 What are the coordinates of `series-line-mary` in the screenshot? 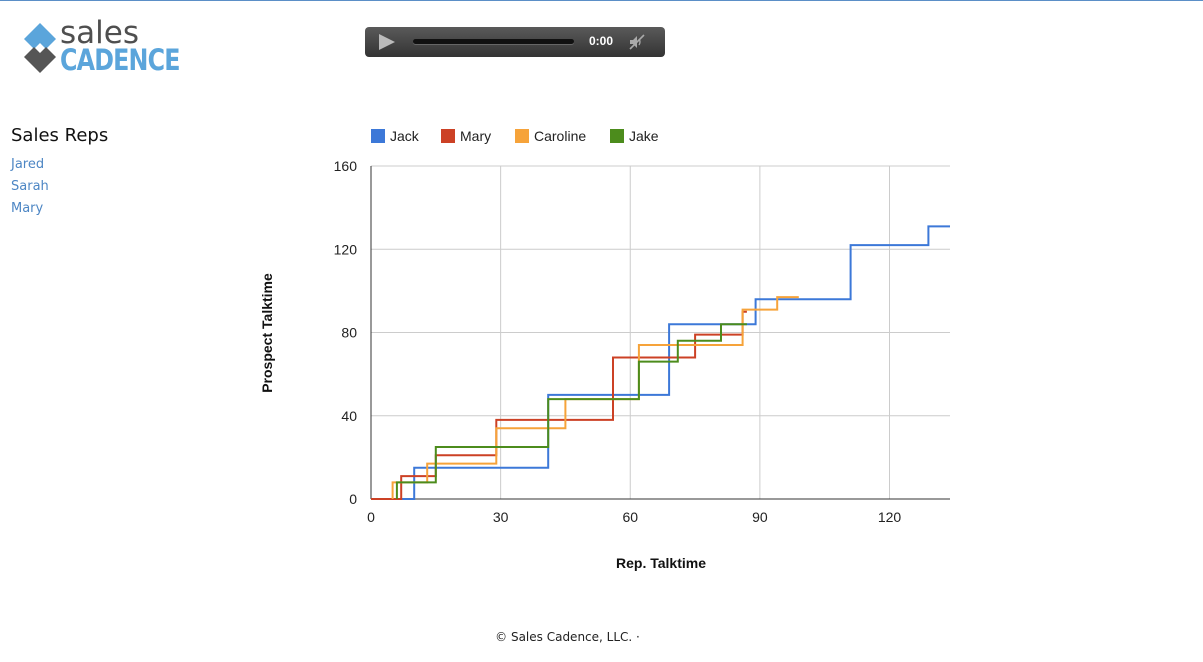 It's located at (559, 405).